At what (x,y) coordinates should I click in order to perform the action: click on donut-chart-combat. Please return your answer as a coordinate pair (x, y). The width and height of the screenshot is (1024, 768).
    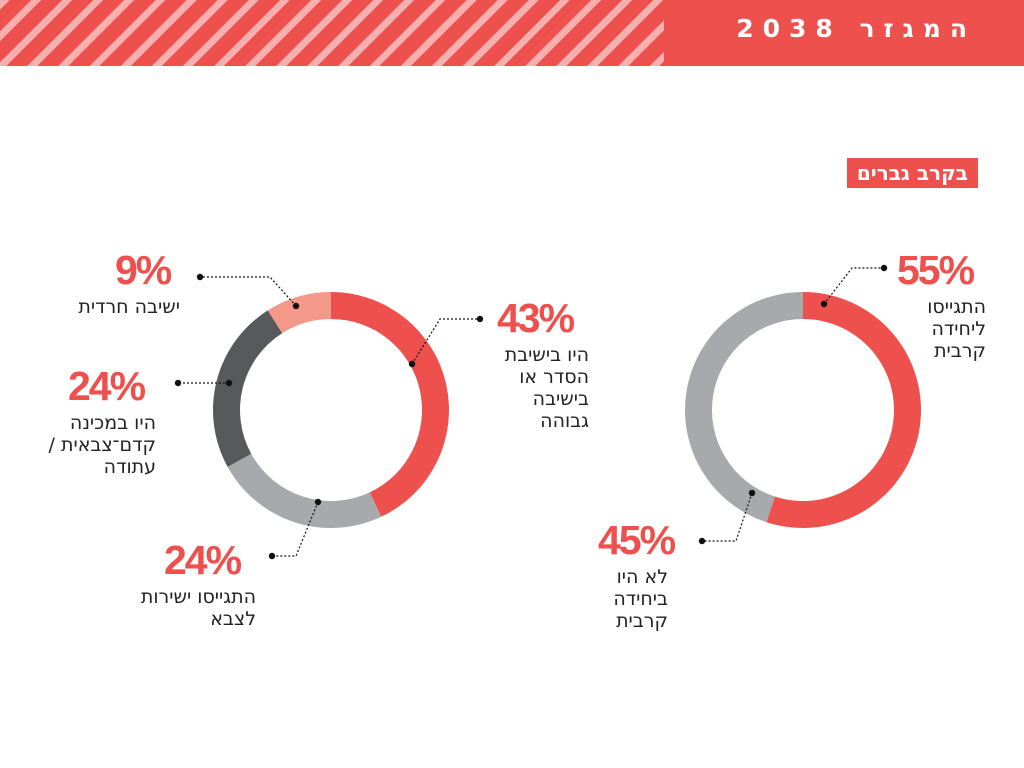
    Looking at the image, I should click on (803, 410).